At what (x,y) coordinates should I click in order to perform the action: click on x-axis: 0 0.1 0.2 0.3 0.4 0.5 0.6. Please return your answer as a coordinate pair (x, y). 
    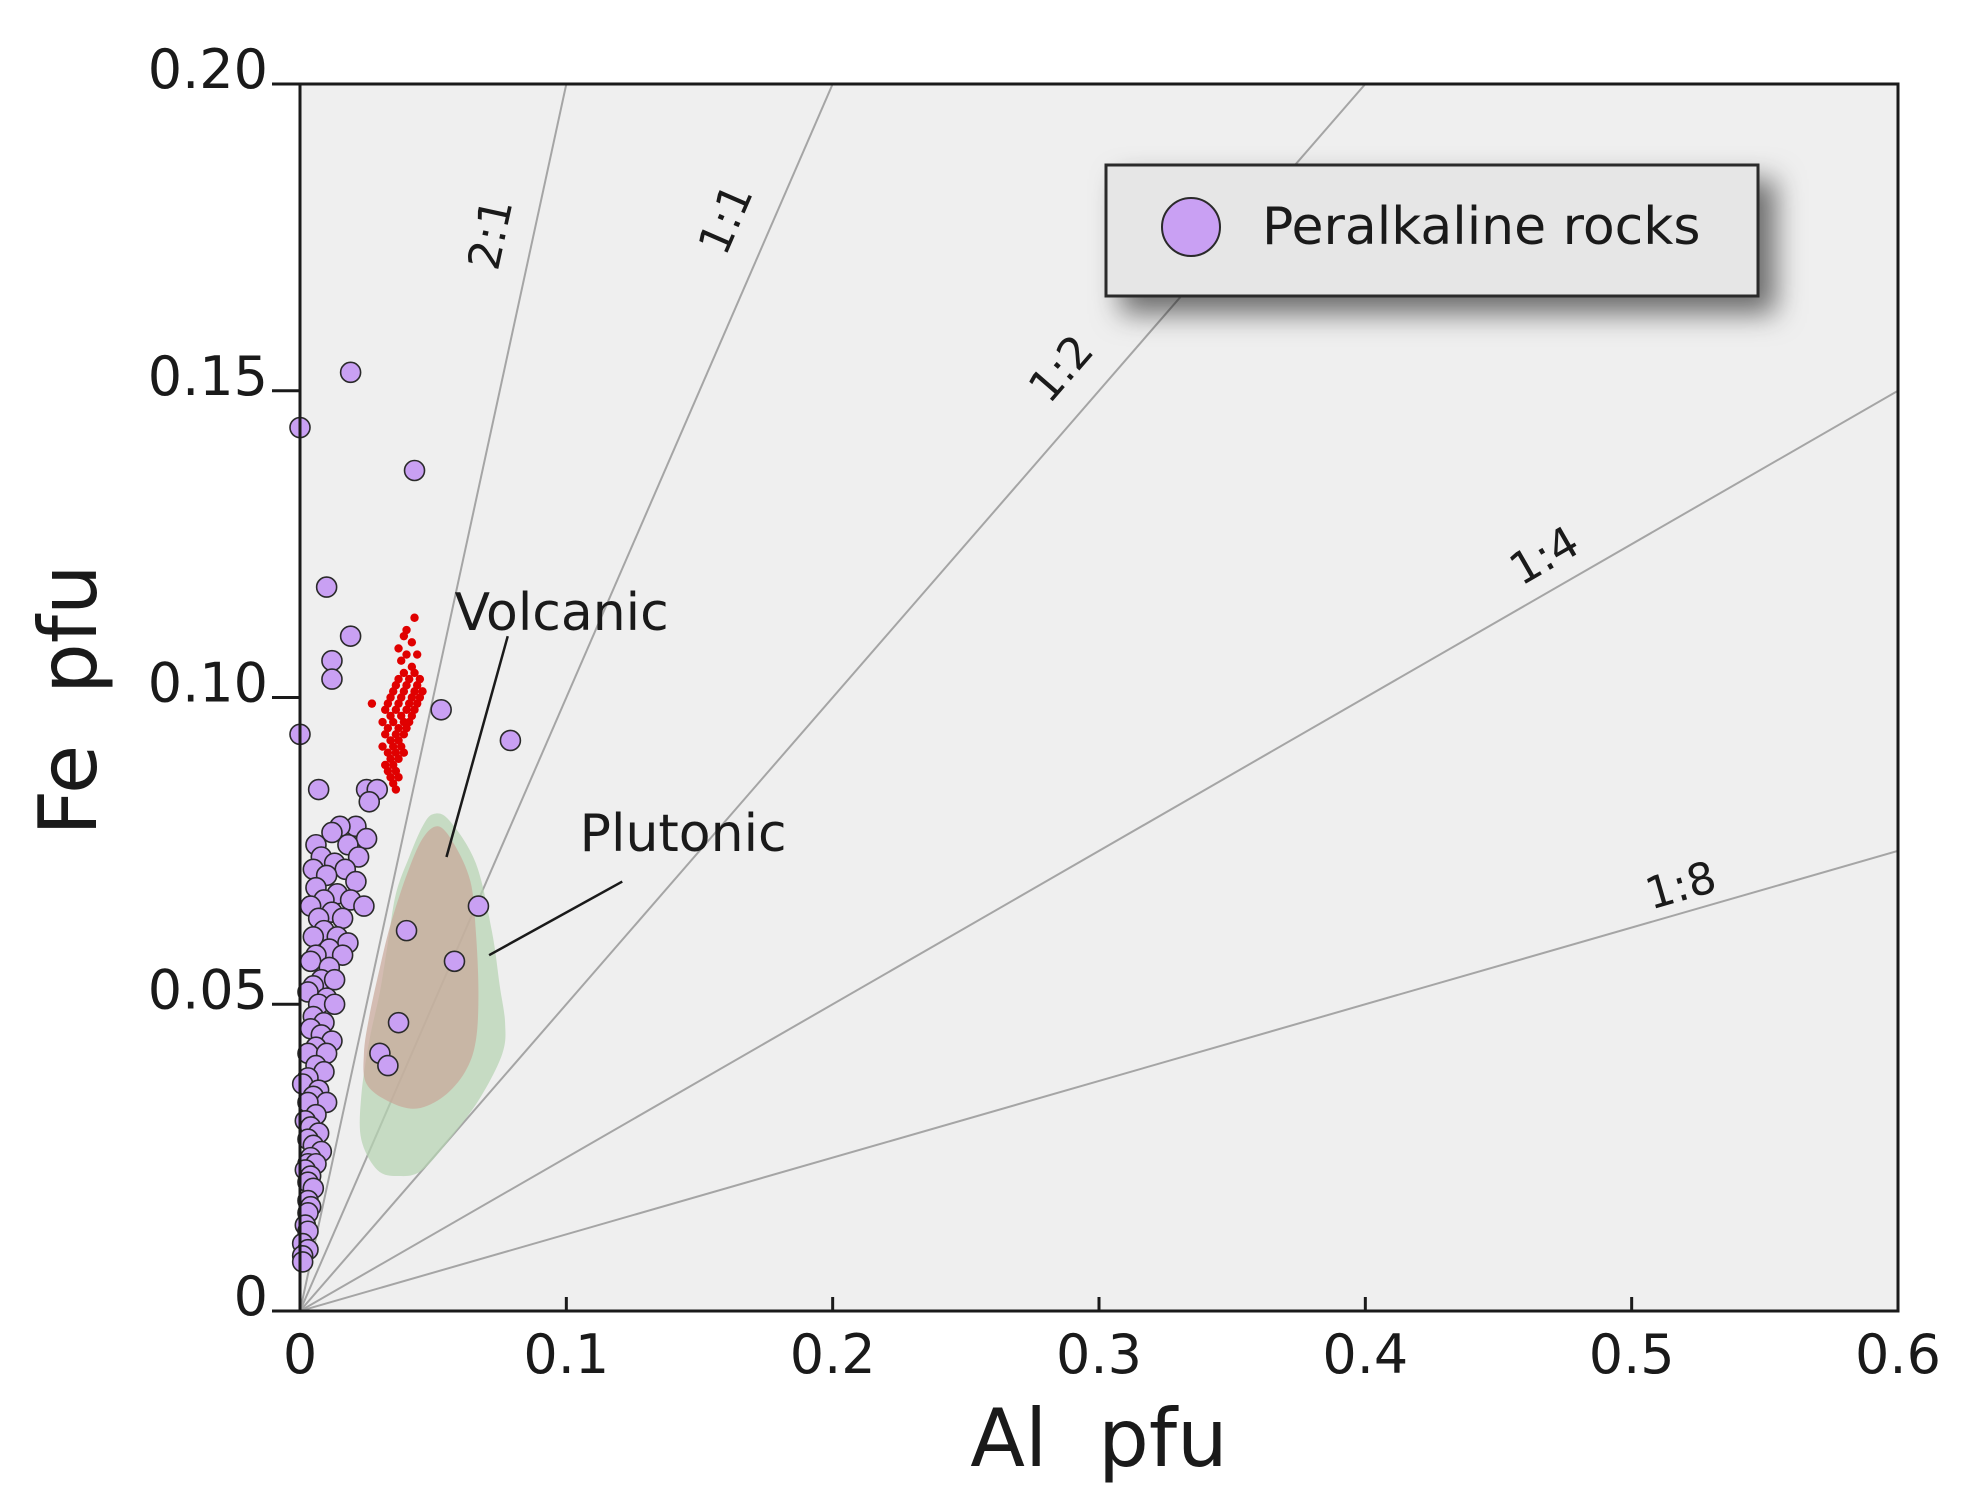
    Looking at the image, I should click on (1112, 1341).